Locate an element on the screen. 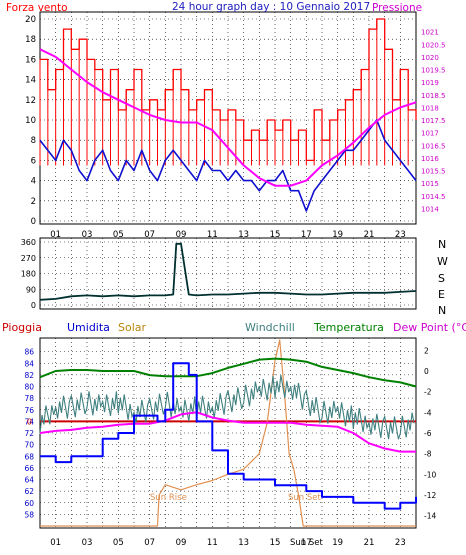 The width and height of the screenshot is (466, 555). temperature-line is located at coordinates (228, 372).